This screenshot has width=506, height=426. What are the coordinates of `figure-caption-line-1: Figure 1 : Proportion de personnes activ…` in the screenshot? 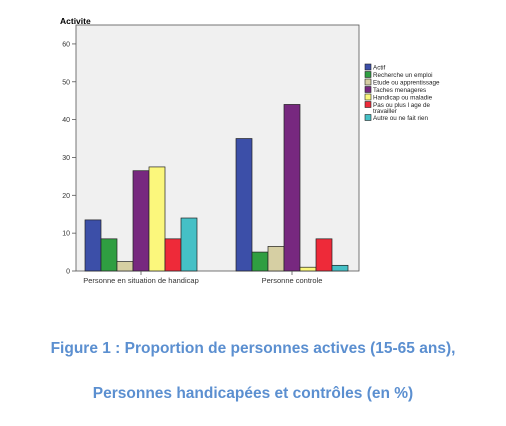 It's located at (253, 348).